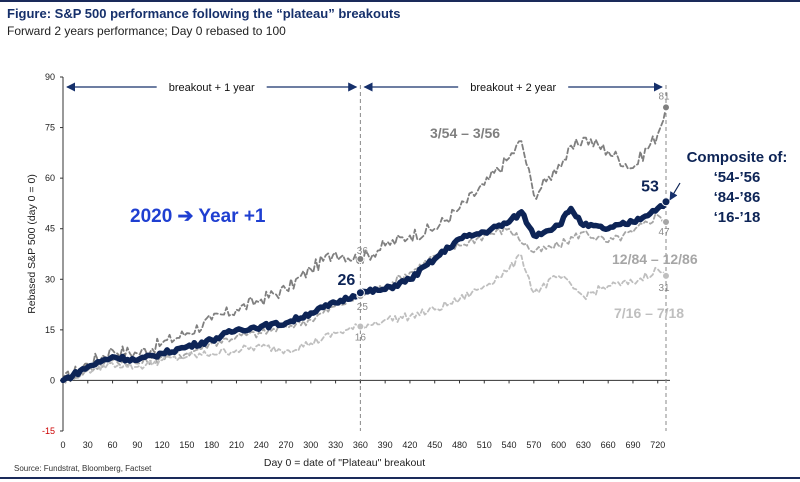 The image size is (800, 482). I want to click on x-tick-label: 540, so click(509, 445).